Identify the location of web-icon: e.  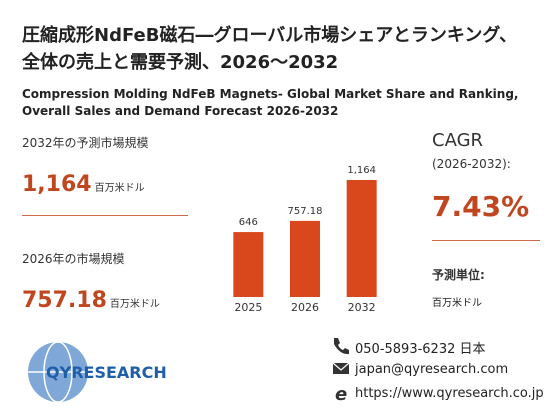
(341, 394).